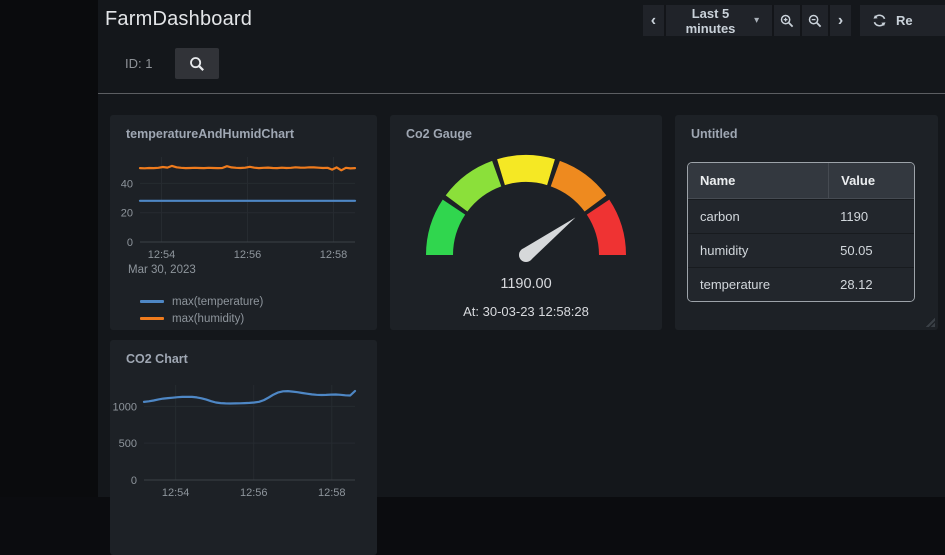 This screenshot has height=555, width=945. I want to click on legend-swatch-humidity, so click(152, 318).